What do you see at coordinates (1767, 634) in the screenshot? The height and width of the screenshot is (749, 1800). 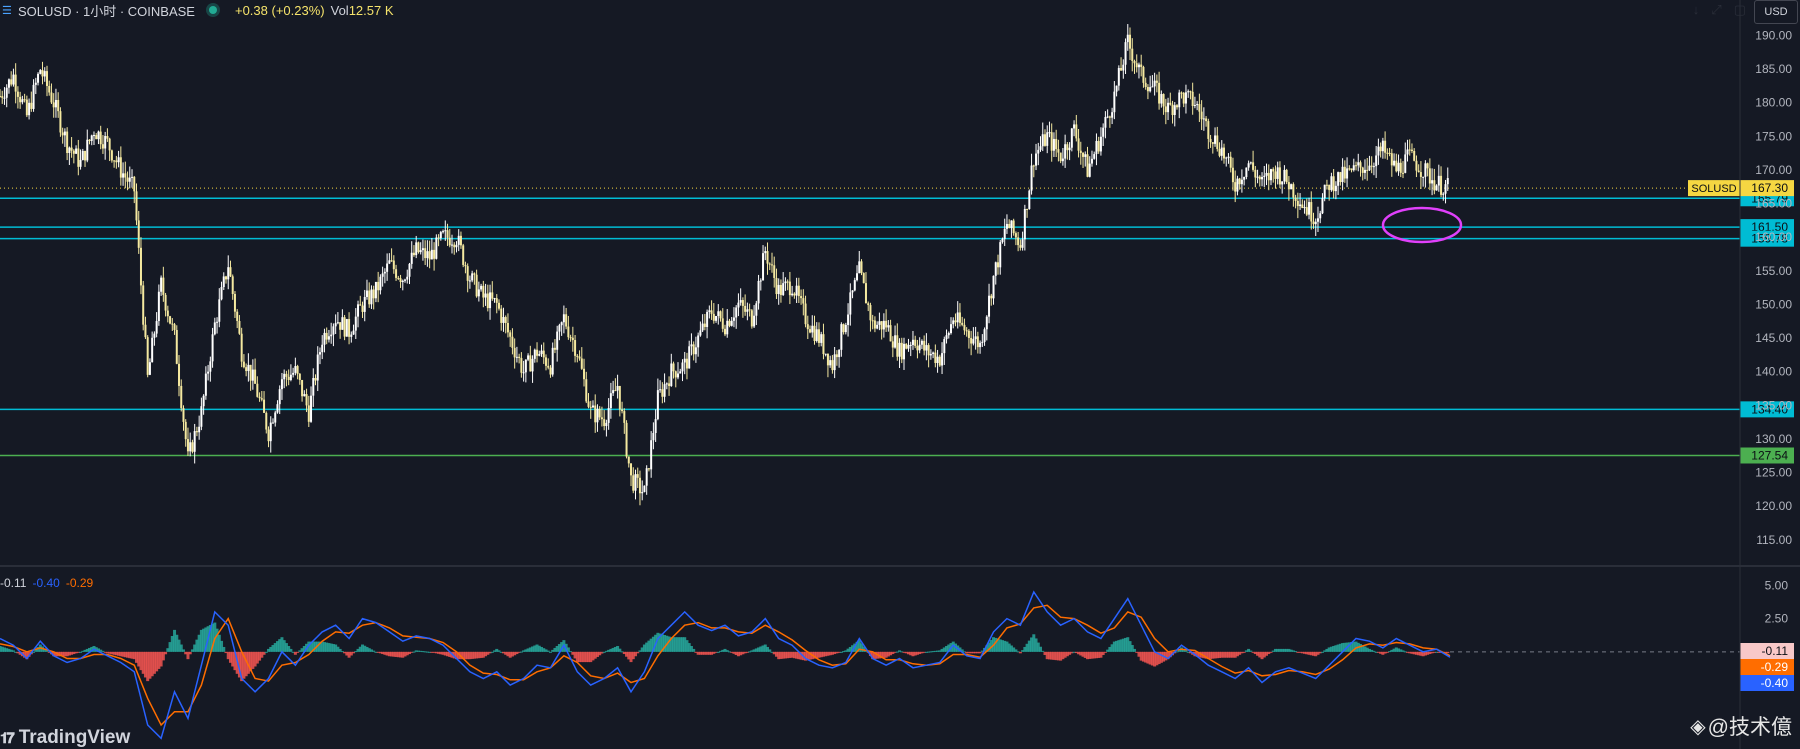 I see `macd-axis: 5.00 2.50 -0.11 -0.29 -0.40` at bounding box center [1767, 634].